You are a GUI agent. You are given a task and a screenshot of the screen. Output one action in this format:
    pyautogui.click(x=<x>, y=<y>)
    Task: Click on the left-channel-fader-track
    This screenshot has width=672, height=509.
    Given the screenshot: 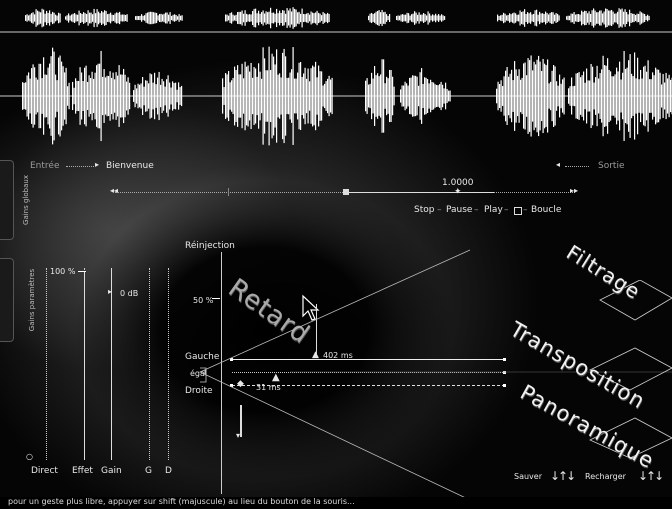 What is the action you would take?
    pyautogui.click(x=149, y=364)
    